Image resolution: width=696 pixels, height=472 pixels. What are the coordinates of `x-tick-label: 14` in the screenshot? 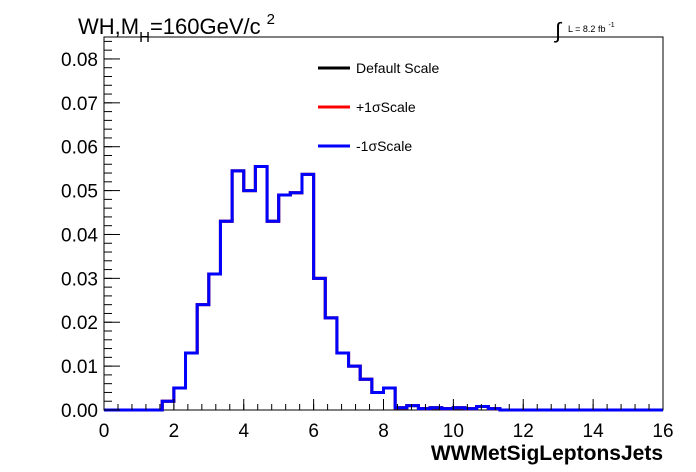 It's located at (594, 431).